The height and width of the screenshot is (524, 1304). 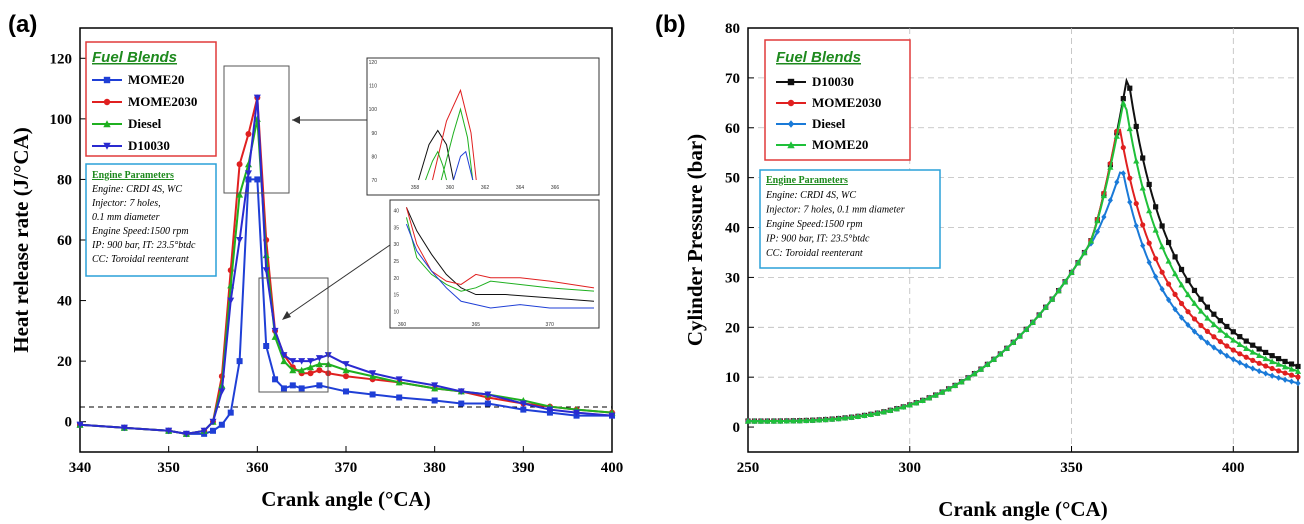 What do you see at coordinates (833, 81) in the screenshot?
I see `legend-label-b: D10030` at bounding box center [833, 81].